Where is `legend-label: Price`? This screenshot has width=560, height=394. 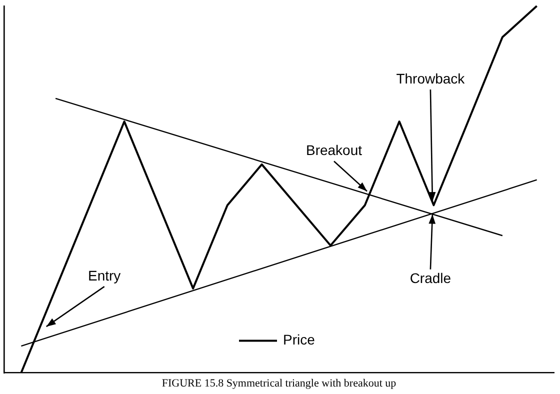 legend-label: Price is located at coordinates (299, 340).